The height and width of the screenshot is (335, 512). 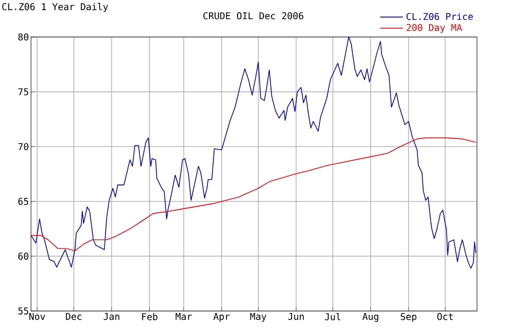 What do you see at coordinates (434, 28) in the screenshot?
I see `legend-label: 200 Day MA` at bounding box center [434, 28].